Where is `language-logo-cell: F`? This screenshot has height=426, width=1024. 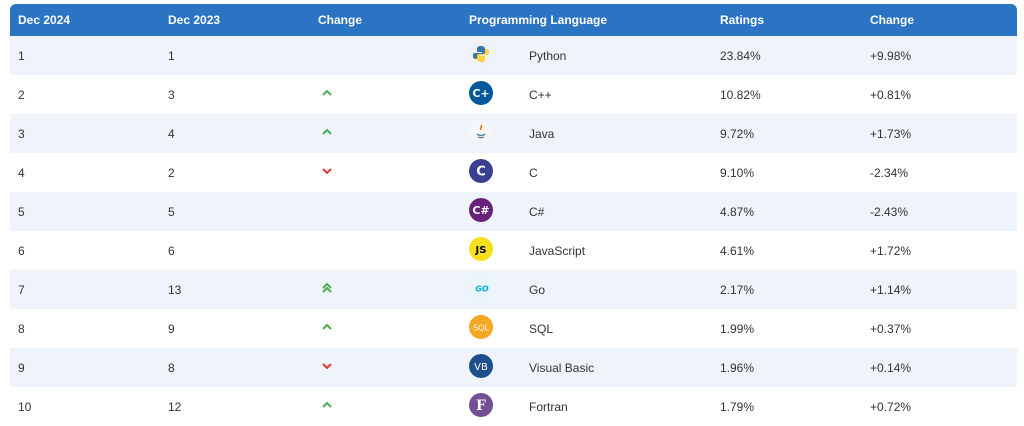
language-logo-cell: F is located at coordinates (491, 406).